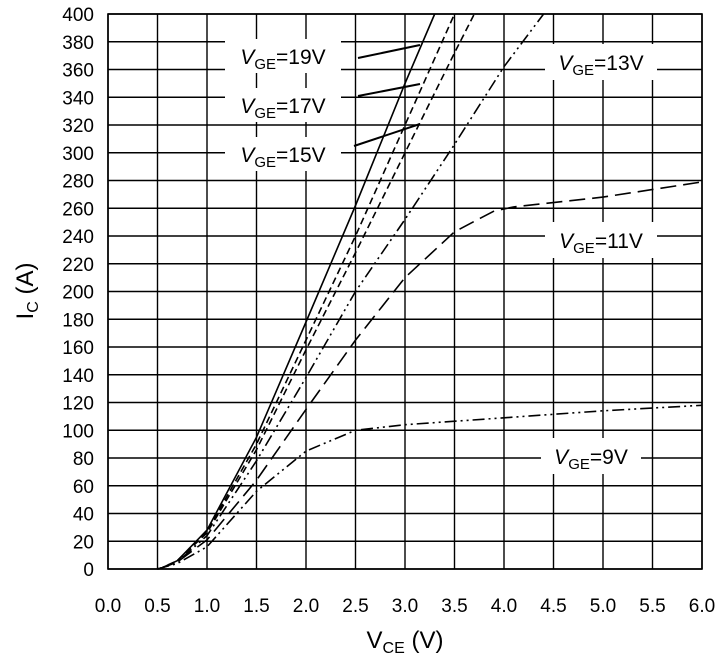 This screenshot has height=659, width=719. What do you see at coordinates (78, 182) in the screenshot?
I see `y-tick-label: 280` at bounding box center [78, 182].